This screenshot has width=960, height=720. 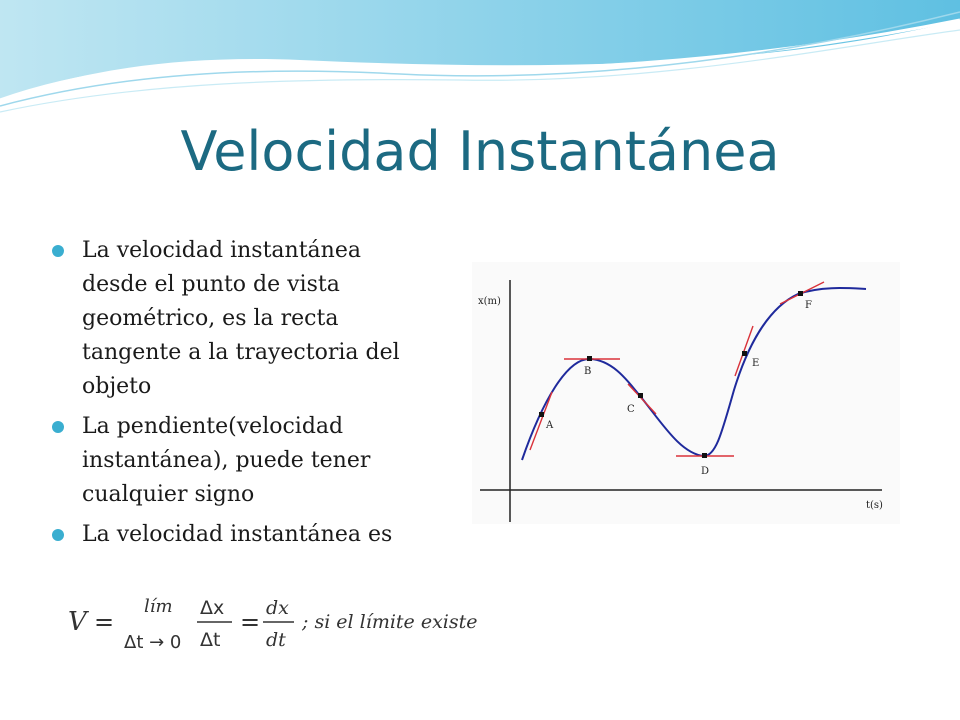 What do you see at coordinates (78, 622) in the screenshot?
I see `formula-v: V` at bounding box center [78, 622].